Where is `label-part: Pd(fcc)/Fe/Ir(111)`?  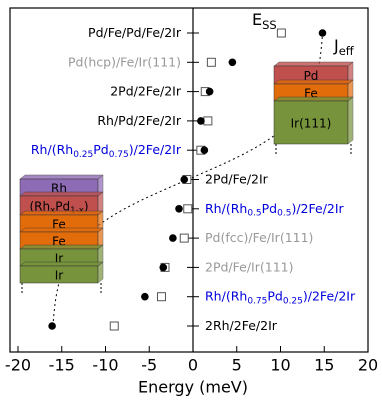 label-part: Pd(fcc)/Fe/Ir(111) is located at coordinates (259, 237).